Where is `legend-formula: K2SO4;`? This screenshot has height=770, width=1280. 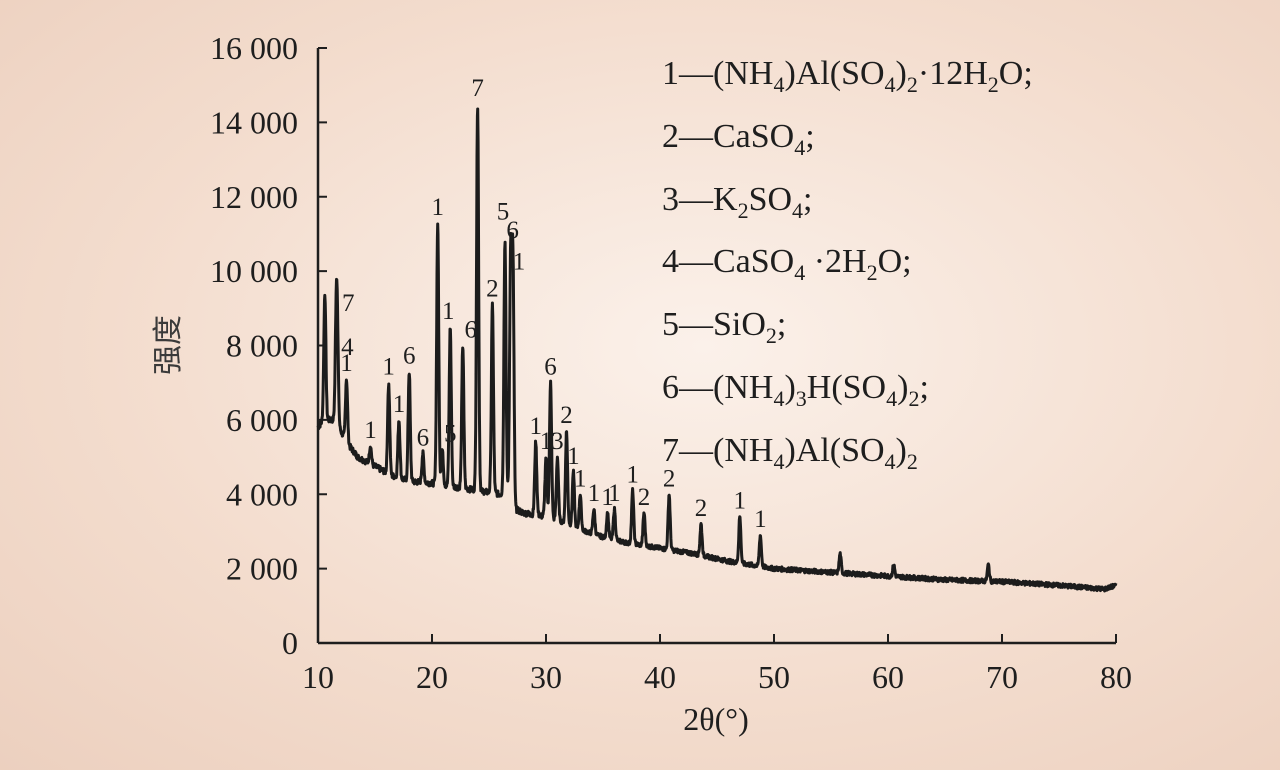 legend-formula: K2SO4; is located at coordinates (763, 201).